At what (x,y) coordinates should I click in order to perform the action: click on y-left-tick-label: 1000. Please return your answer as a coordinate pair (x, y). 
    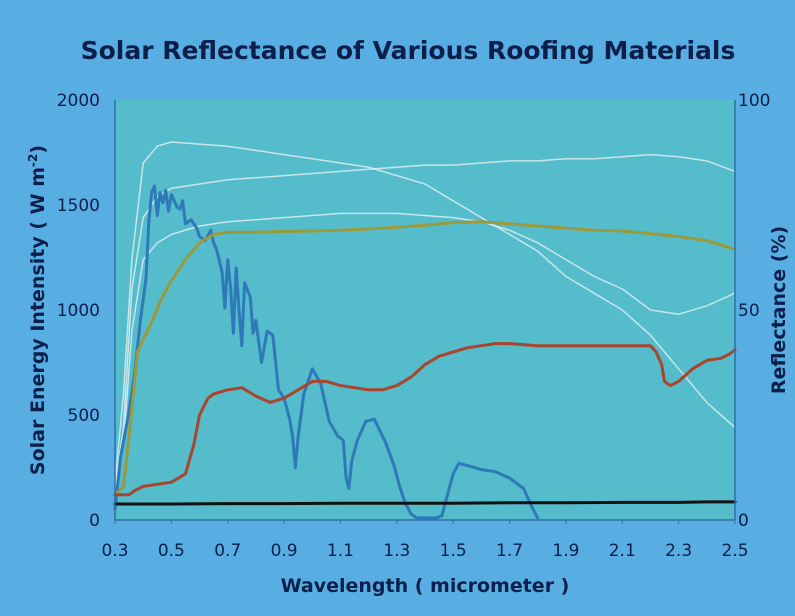
    Looking at the image, I should click on (78, 311).